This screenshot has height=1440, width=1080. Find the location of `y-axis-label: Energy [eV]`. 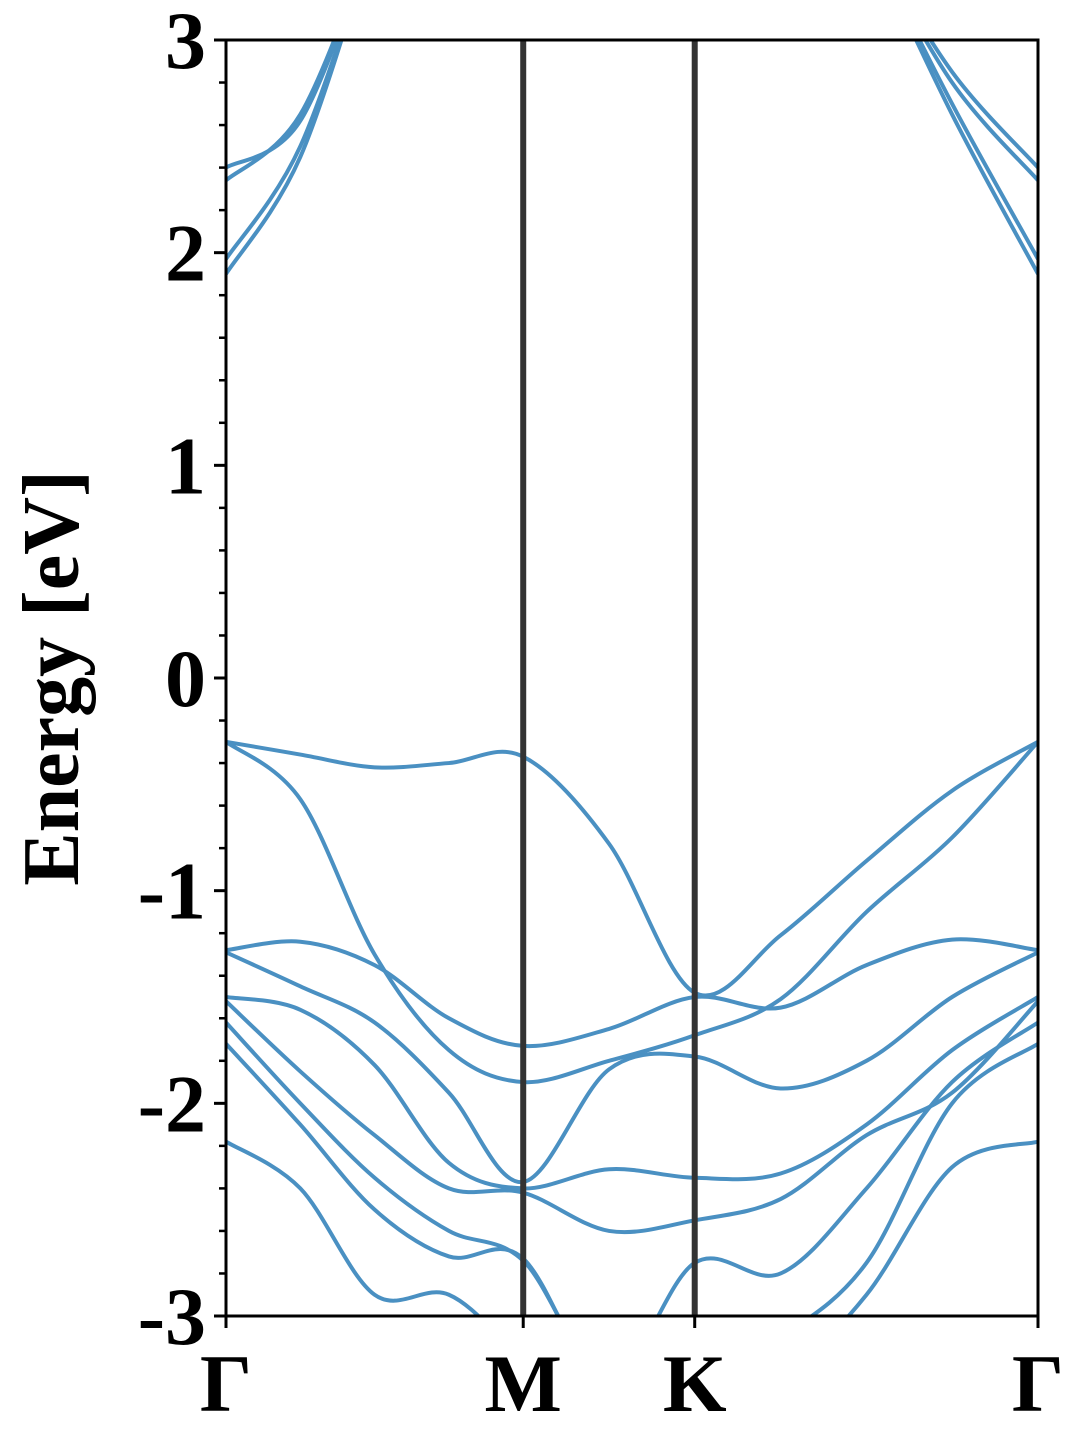

y-axis-label: Energy [eV] is located at coordinates (52, 677).